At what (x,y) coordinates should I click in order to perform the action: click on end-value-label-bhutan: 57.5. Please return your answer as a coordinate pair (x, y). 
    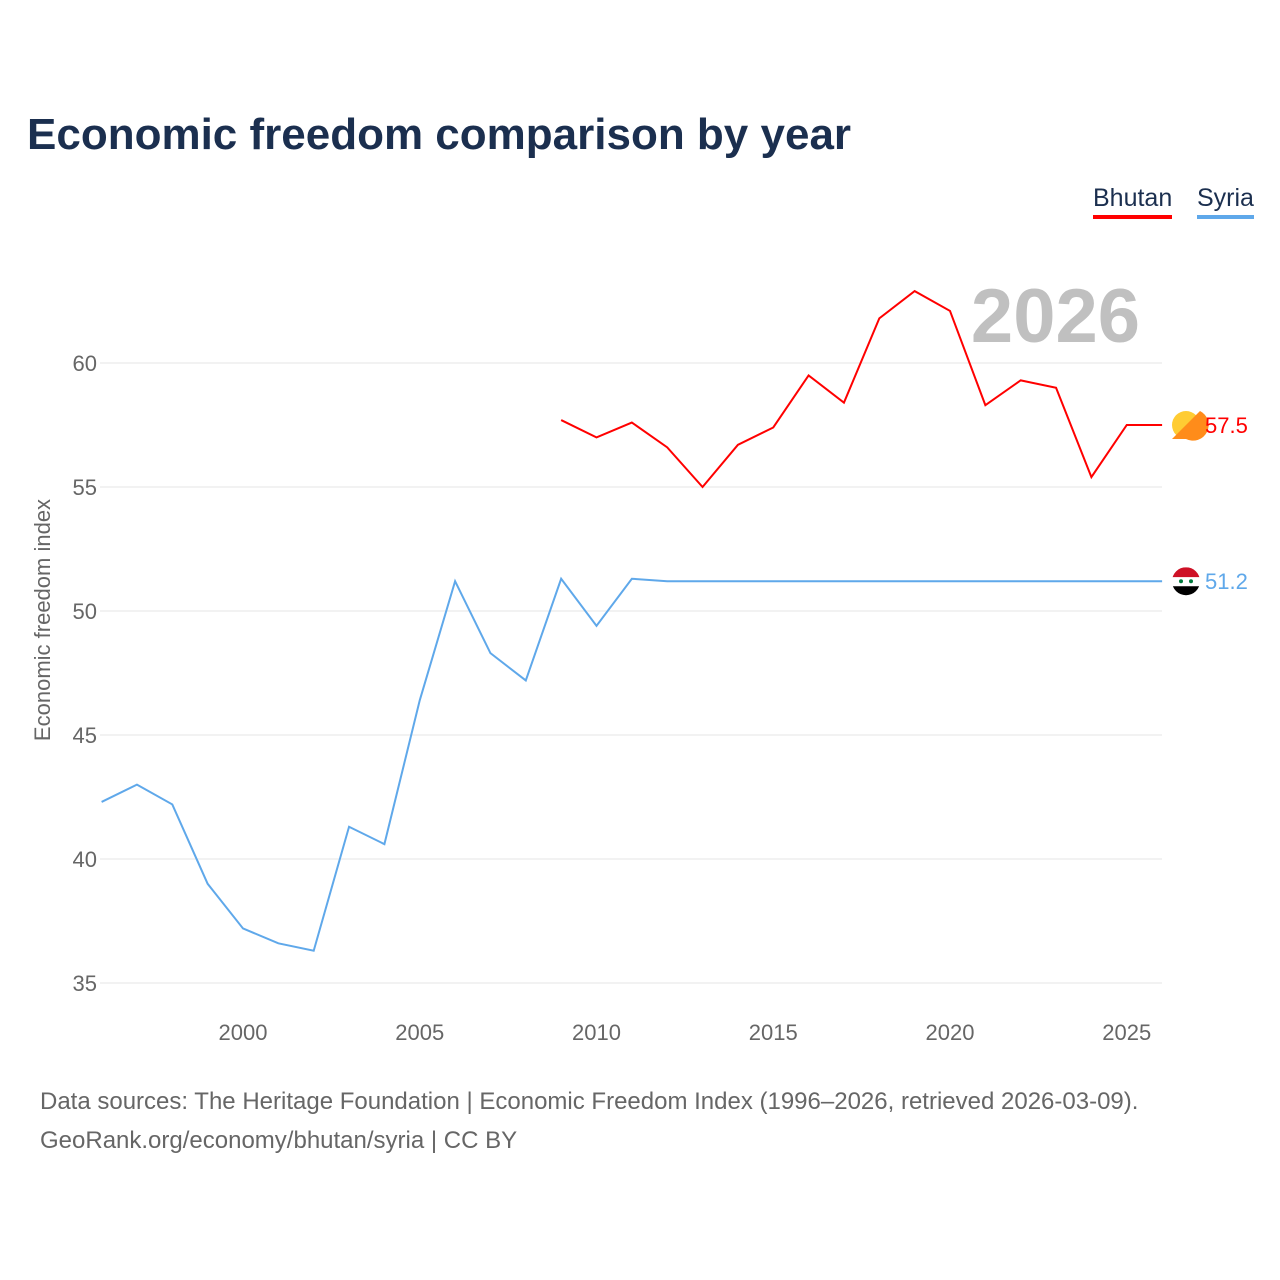
    Looking at the image, I should click on (1226, 425).